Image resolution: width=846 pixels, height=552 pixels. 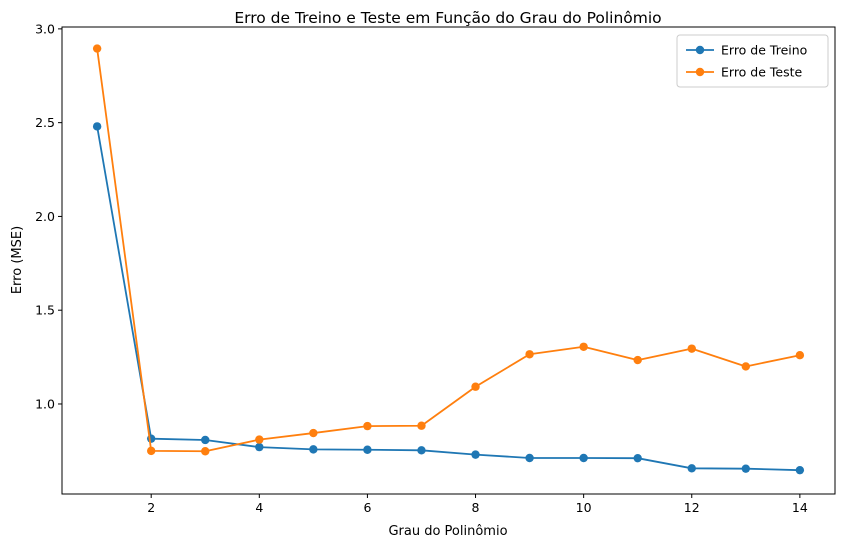 I want to click on y-tick-label: 2.5, so click(x=45, y=122).